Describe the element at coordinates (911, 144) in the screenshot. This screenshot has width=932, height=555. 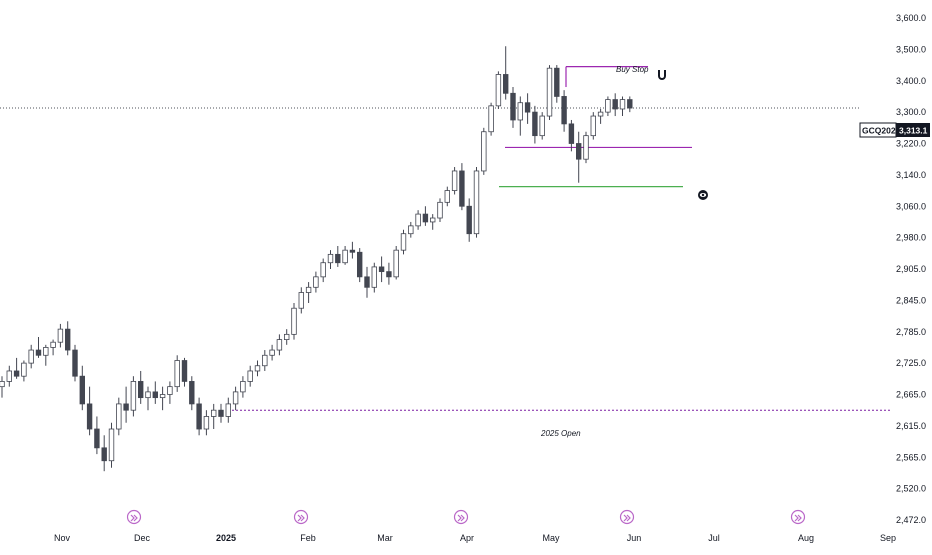
I see `y-tick-label: 3,220.0` at that location.